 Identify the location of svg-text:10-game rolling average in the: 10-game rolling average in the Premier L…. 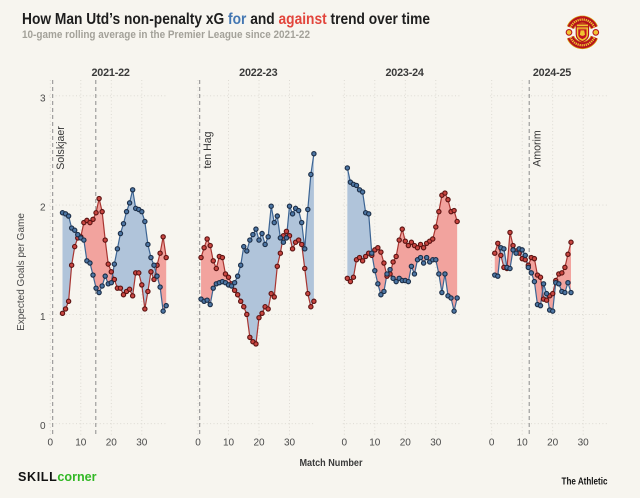
(166, 35).